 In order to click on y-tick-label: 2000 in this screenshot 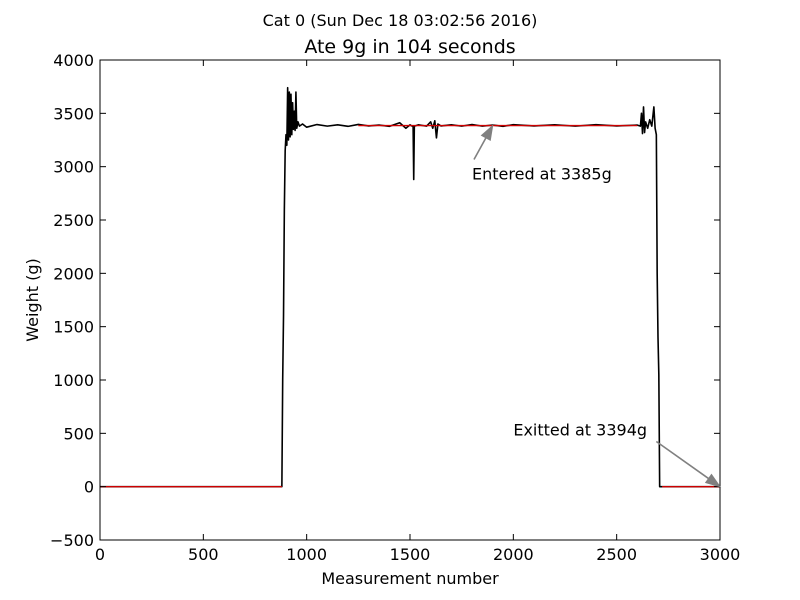, I will do `click(73, 273)`.